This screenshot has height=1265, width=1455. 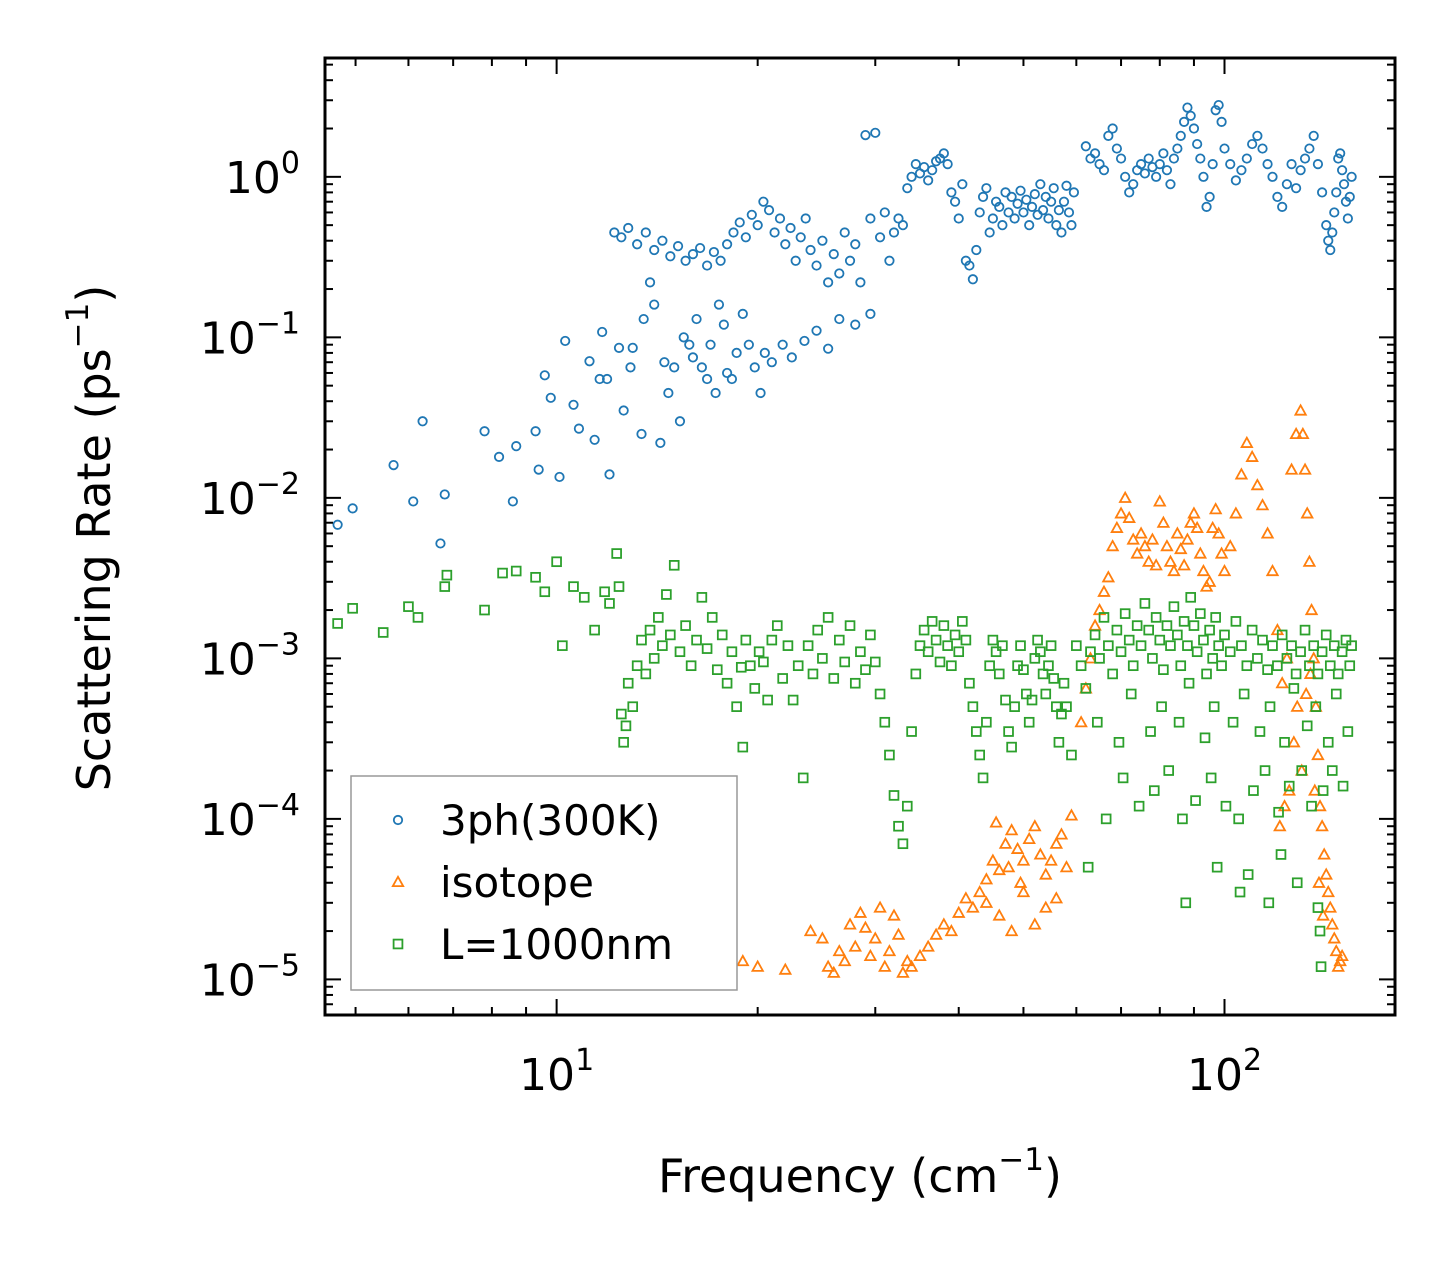 What do you see at coordinates (556, 944) in the screenshot?
I see `legend-label-boundary: L=1000nm` at bounding box center [556, 944].